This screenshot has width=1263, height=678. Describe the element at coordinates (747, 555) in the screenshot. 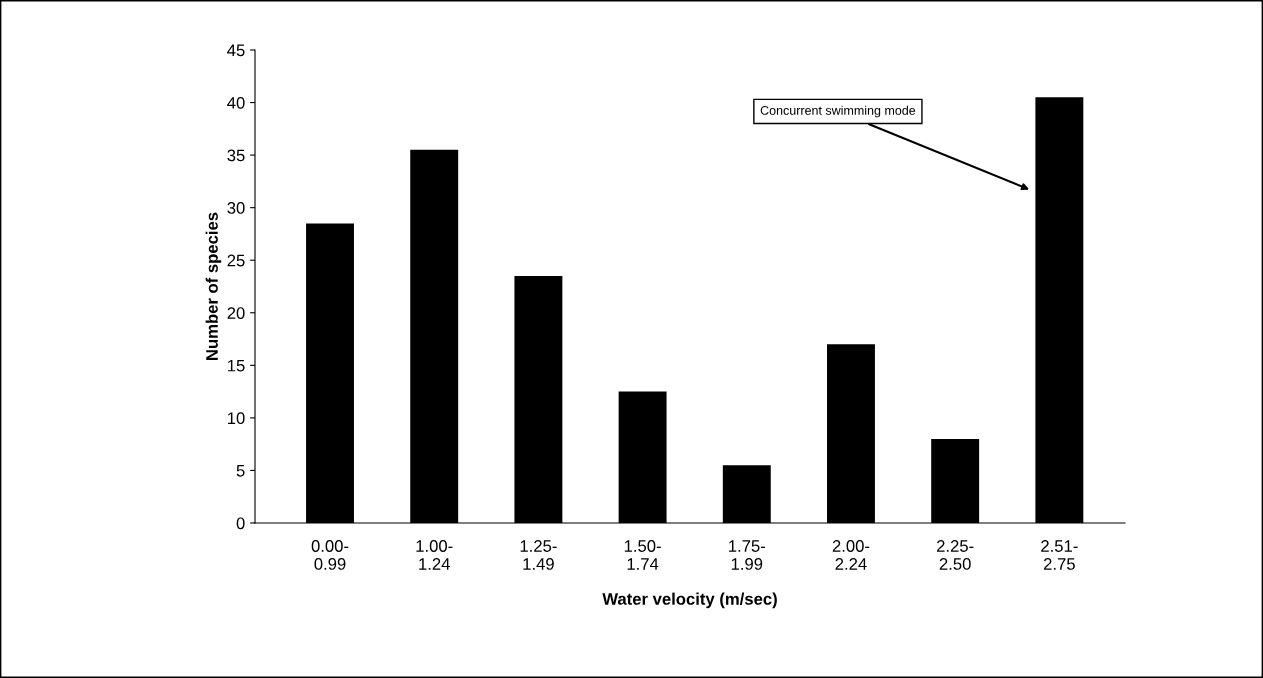

I see `x-tick-label: 1.75- 1.99` at that location.